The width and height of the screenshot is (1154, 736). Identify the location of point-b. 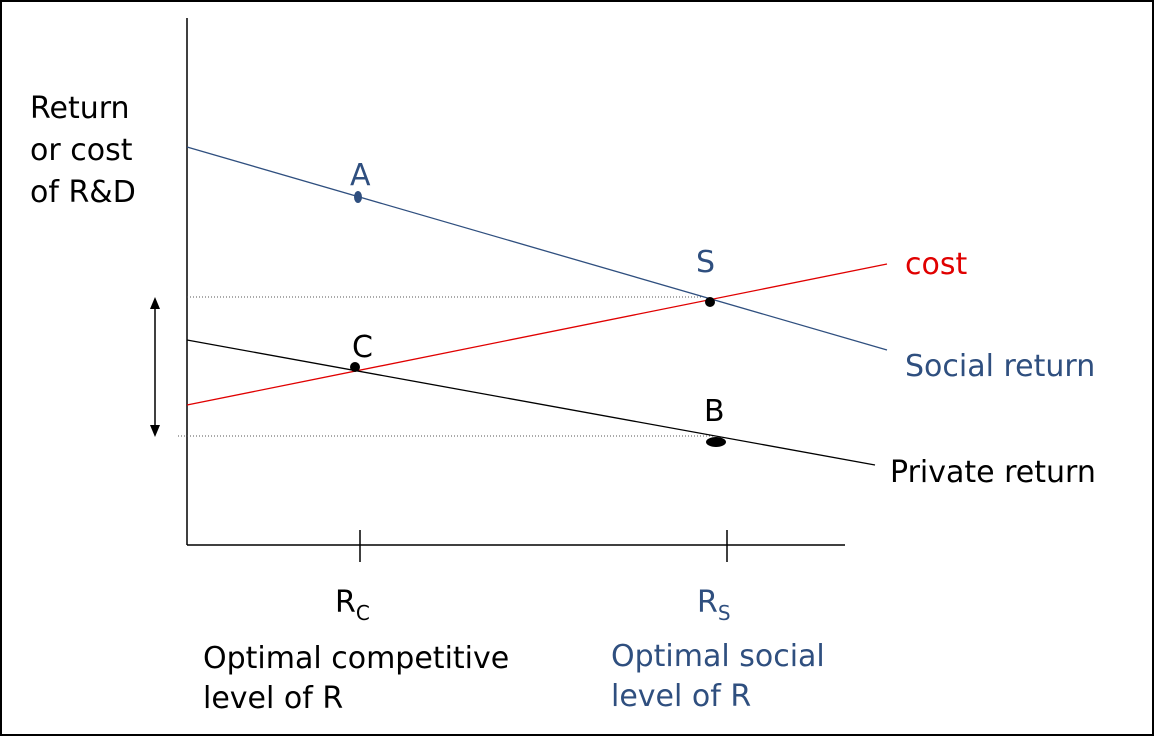
(716, 442).